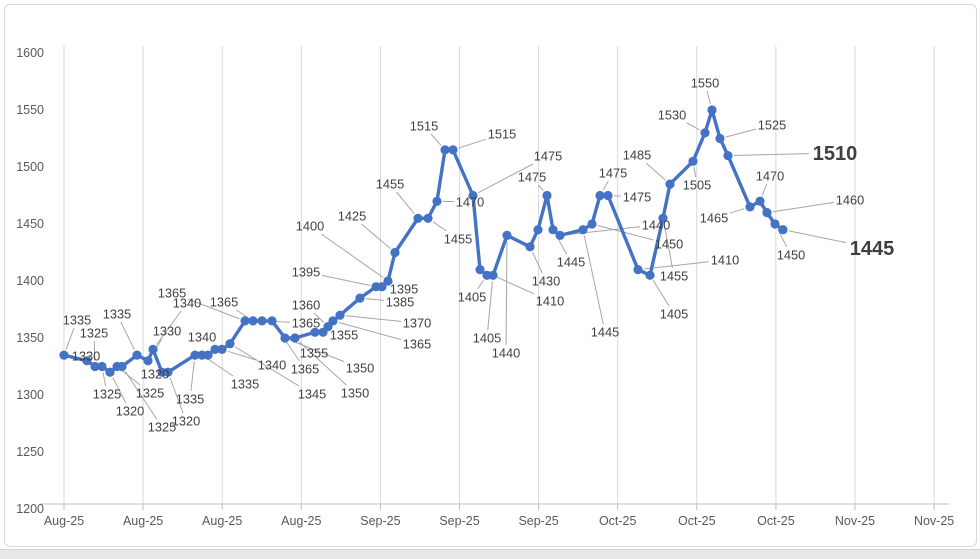  Describe the element at coordinates (697, 521) in the screenshot. I see `x-tick-label: Oct-25` at that location.